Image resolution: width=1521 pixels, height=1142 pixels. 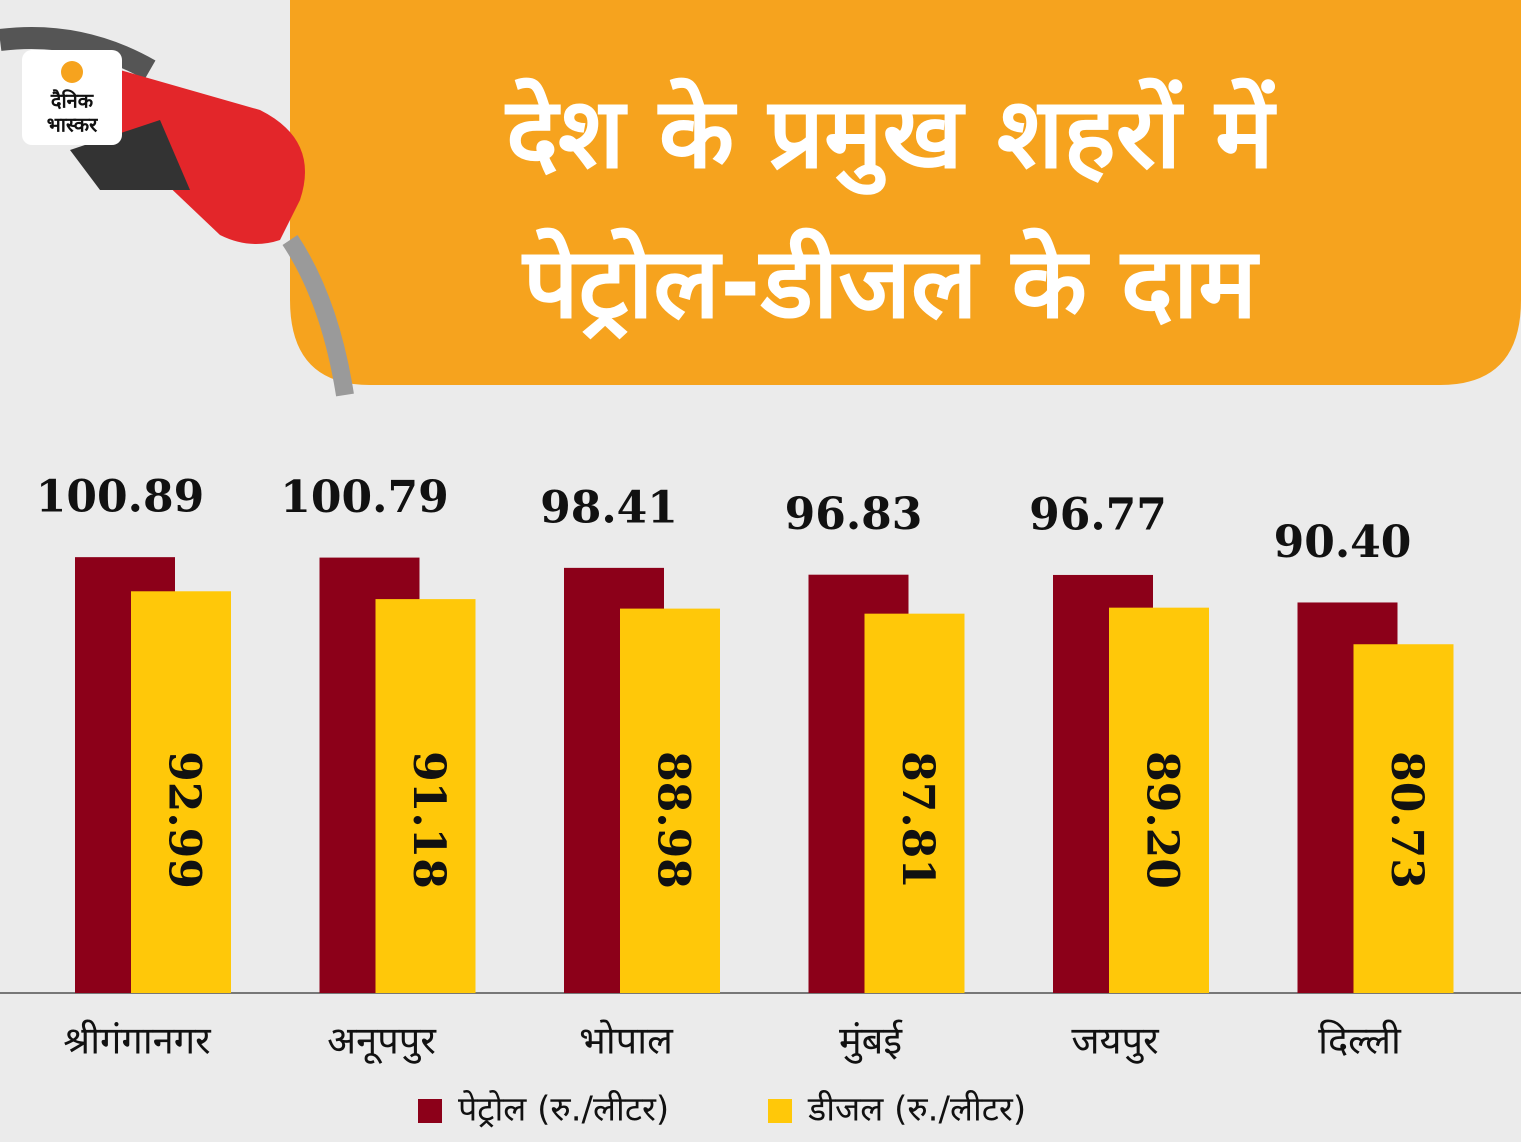 What do you see at coordinates (1115, 1042) in the screenshot?
I see `x-tick-label: जयपुर` at bounding box center [1115, 1042].